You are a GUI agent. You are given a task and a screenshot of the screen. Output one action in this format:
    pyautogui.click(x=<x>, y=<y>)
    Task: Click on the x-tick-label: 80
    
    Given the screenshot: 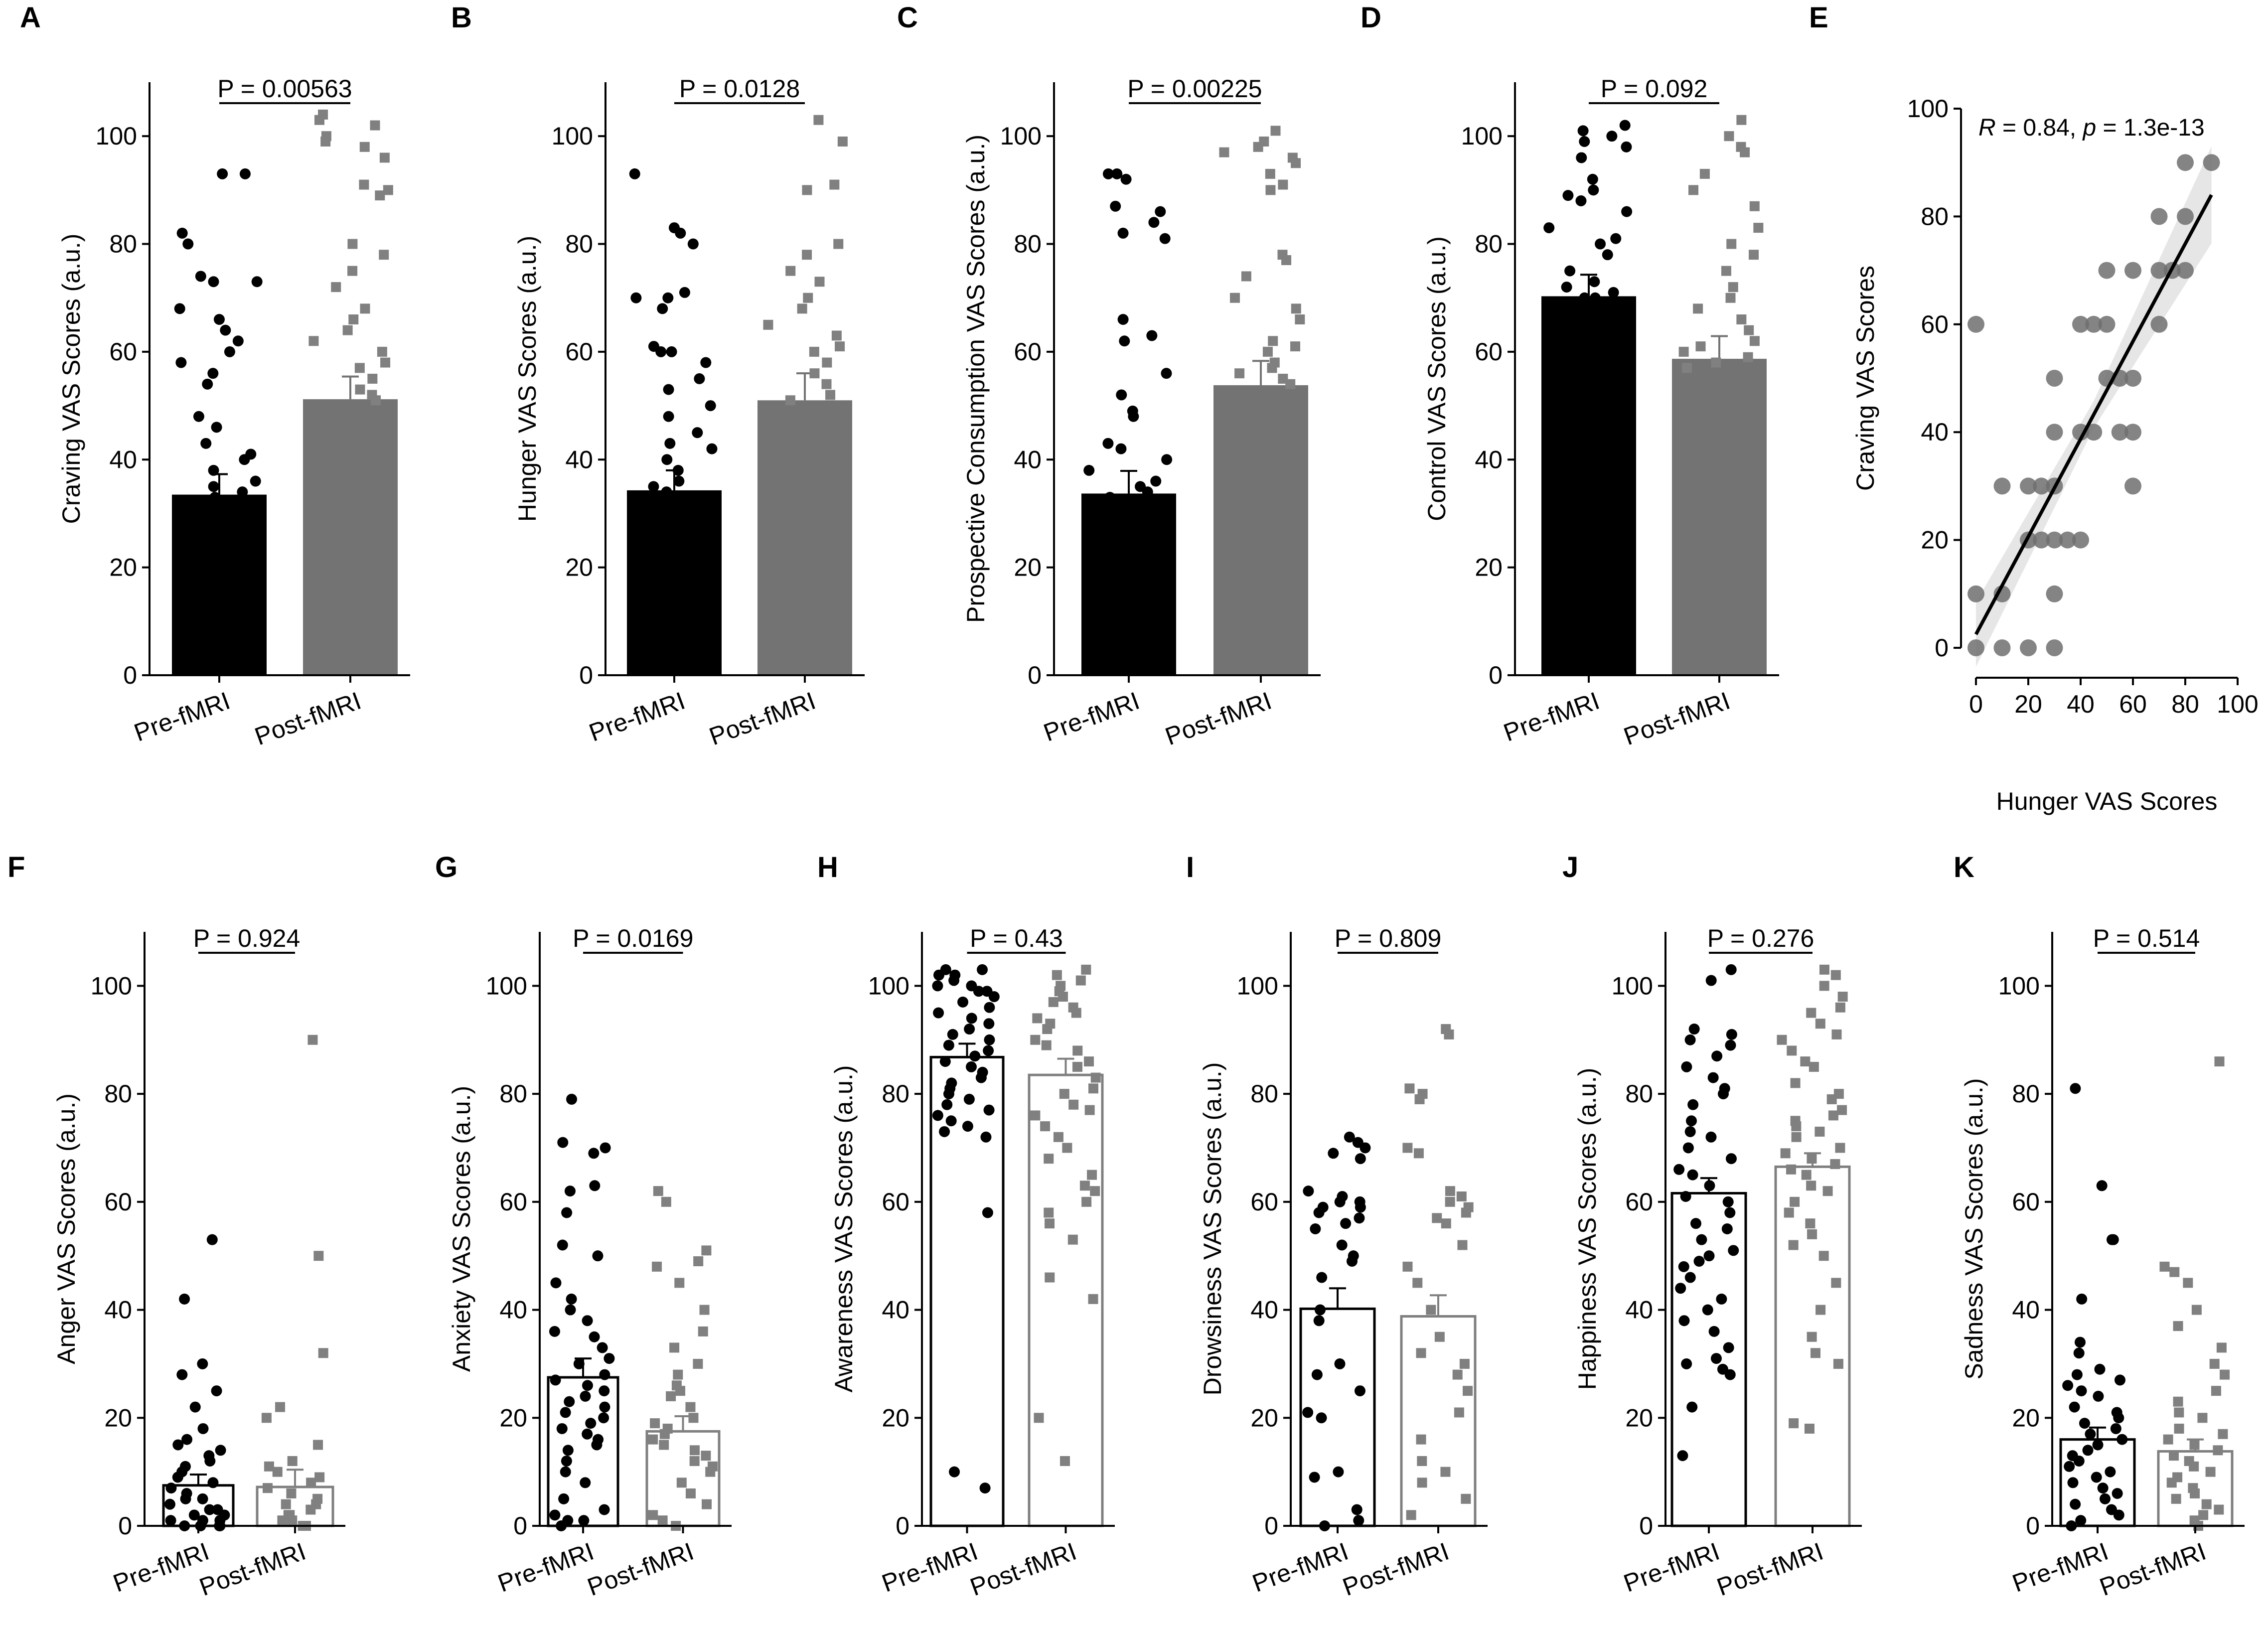 What is the action you would take?
    pyautogui.click(x=2185, y=704)
    